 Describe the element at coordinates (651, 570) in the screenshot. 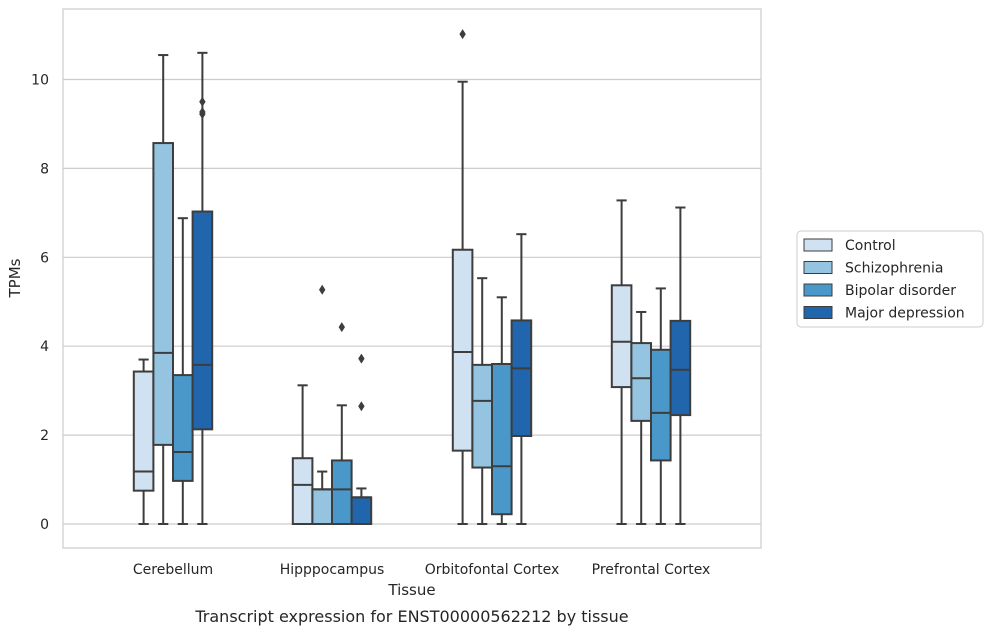

I see `x-tick-label: Prefrontal Cortex` at that location.